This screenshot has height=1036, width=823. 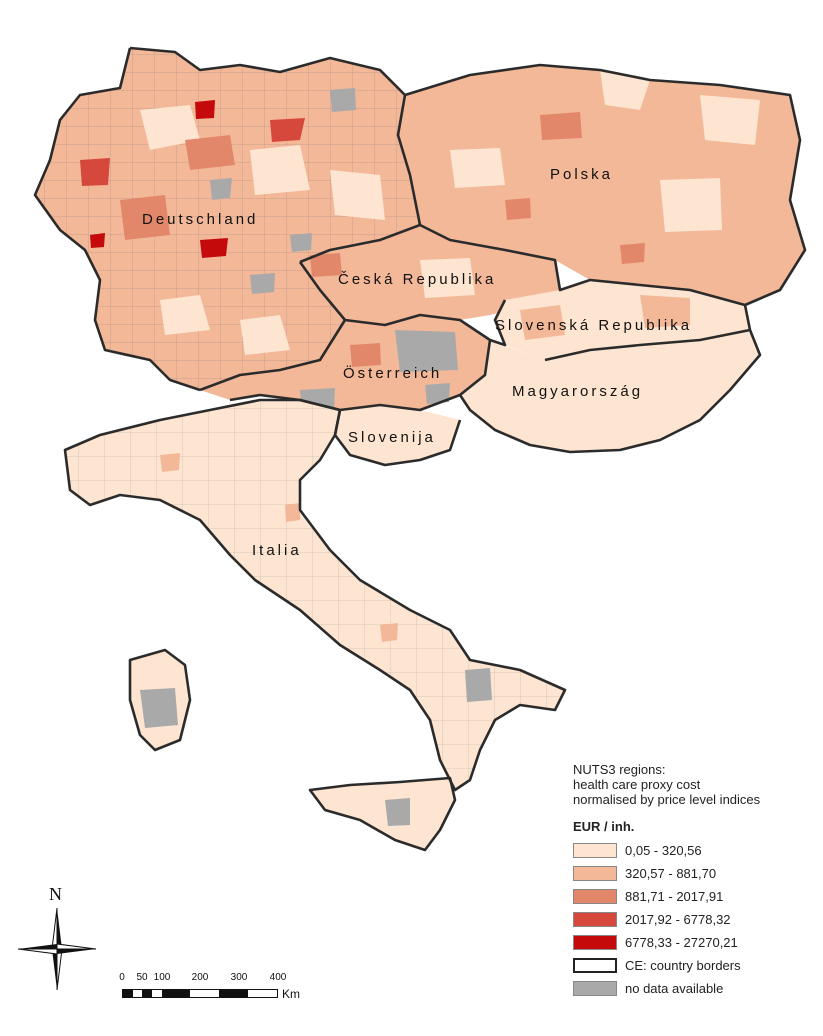 I want to click on label-slovenija: Slovenija, so click(x=392, y=437).